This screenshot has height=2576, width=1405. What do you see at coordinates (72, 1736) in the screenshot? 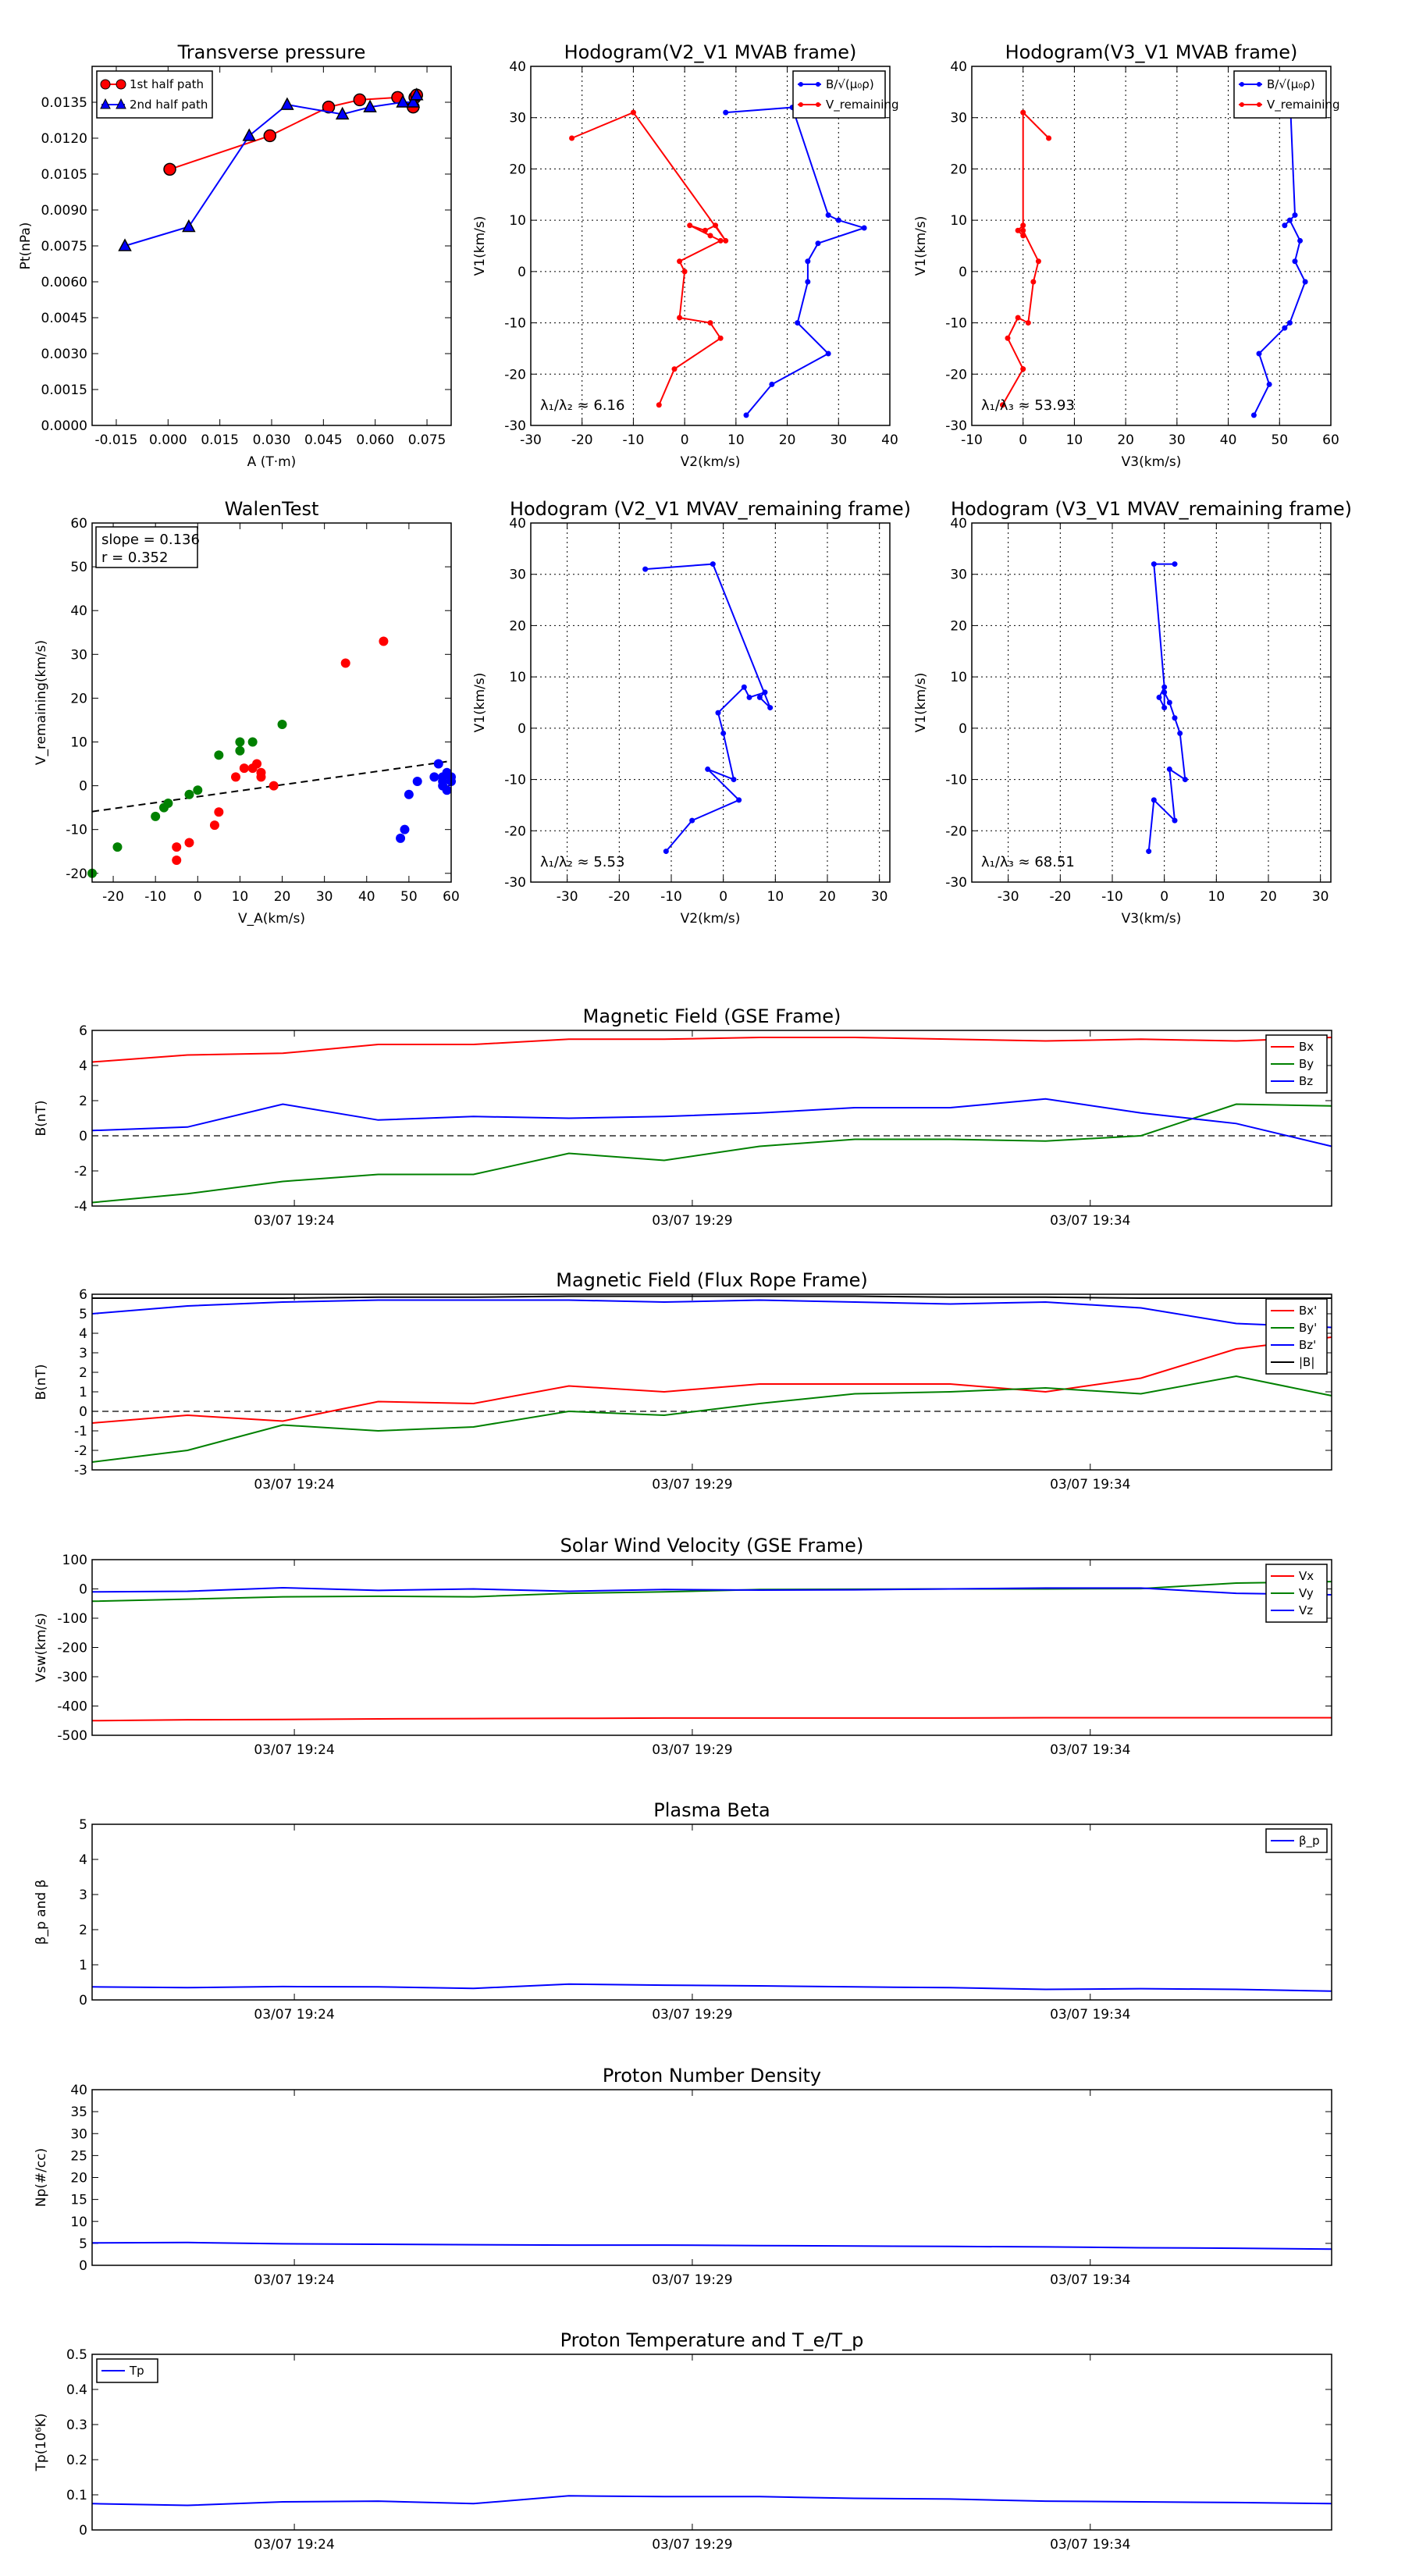
I see `y-tick-label: -500` at bounding box center [72, 1736].